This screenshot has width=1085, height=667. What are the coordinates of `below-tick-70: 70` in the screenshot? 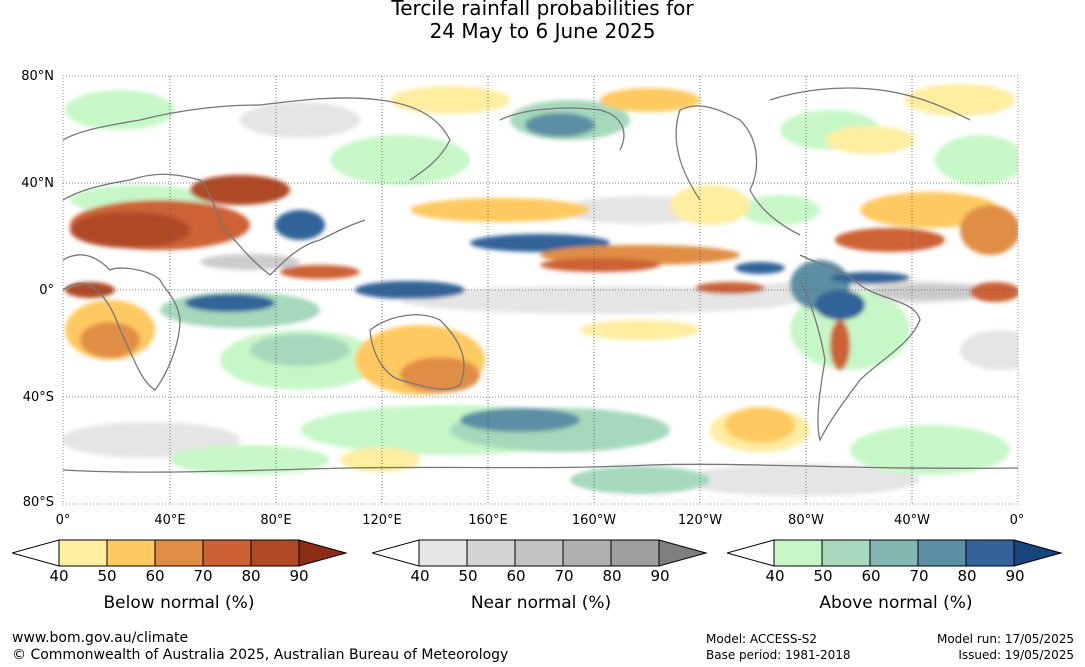 It's located at (203, 576).